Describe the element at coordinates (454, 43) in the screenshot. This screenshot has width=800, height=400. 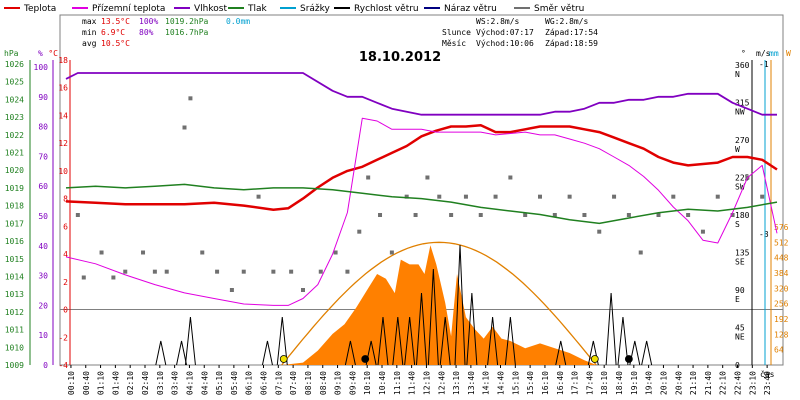
I see `moon-label: Měsíc` at that location.